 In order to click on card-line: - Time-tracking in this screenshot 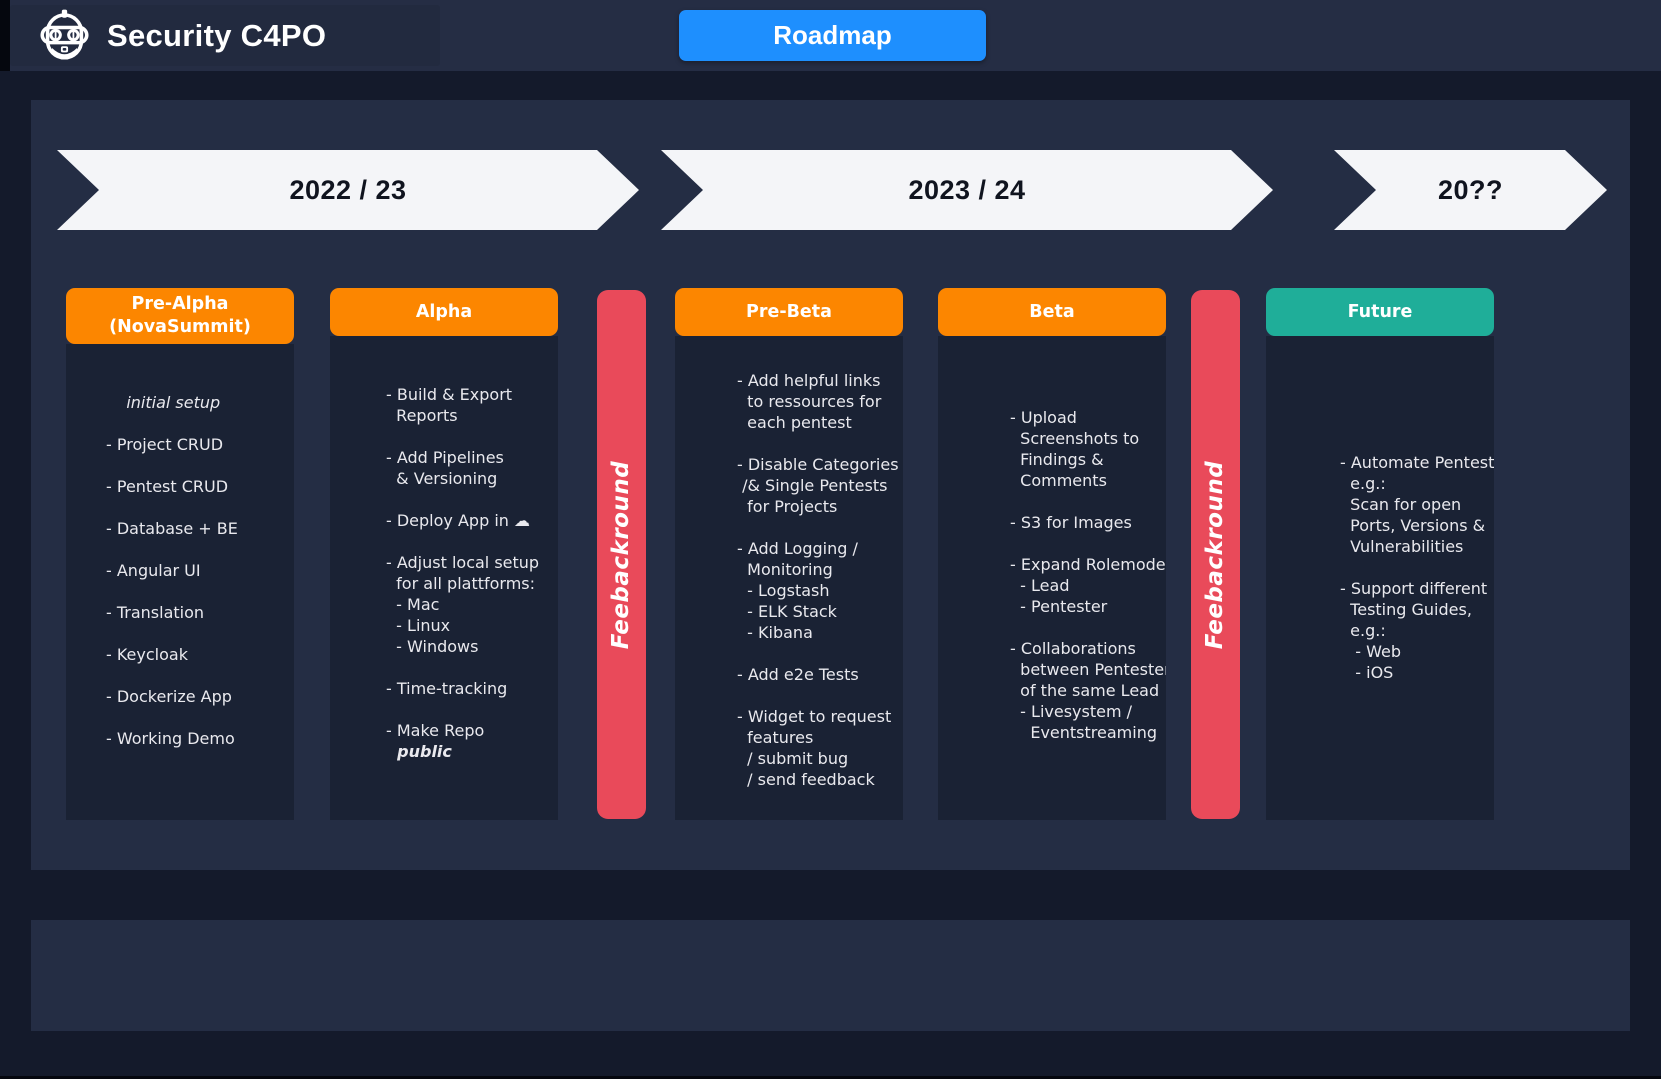, I will do `click(447, 688)`.